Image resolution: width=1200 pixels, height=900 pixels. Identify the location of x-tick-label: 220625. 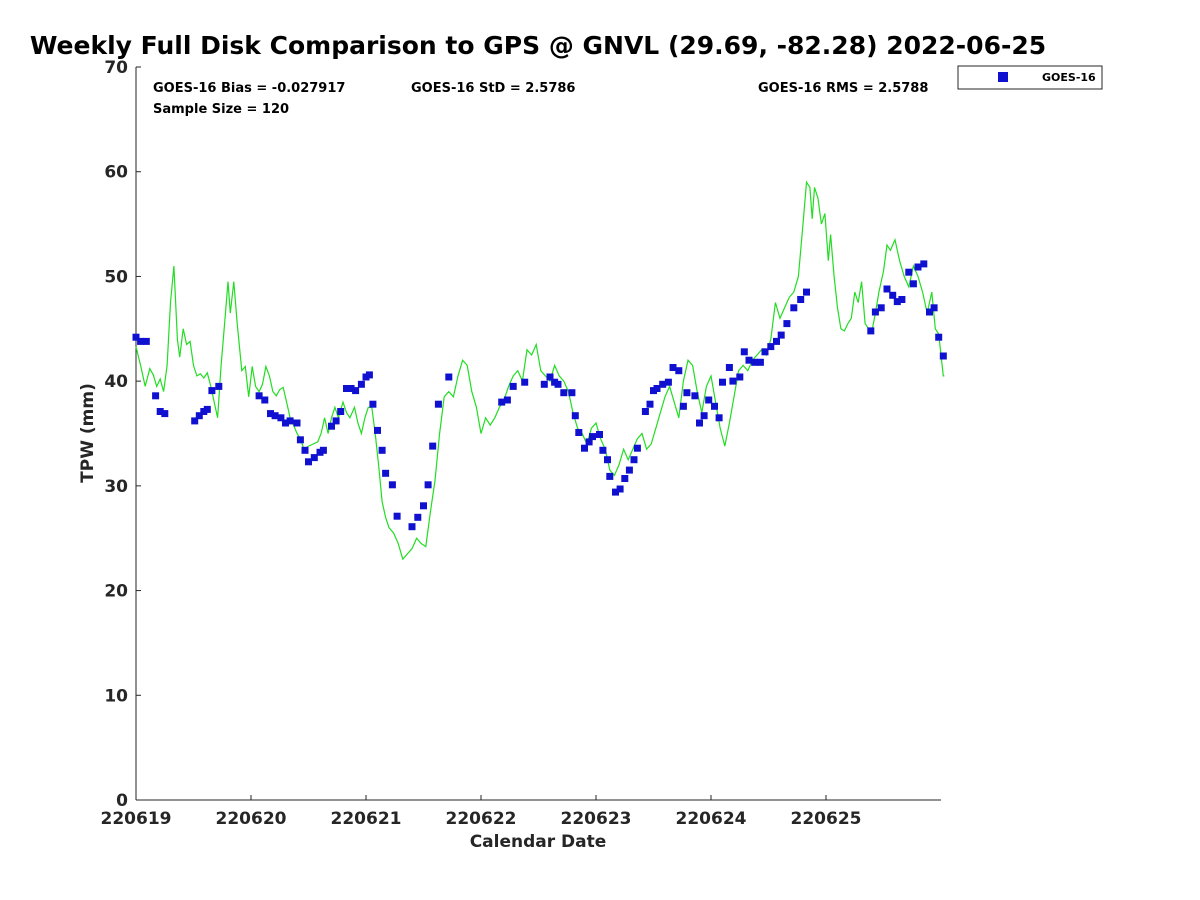
(826, 819).